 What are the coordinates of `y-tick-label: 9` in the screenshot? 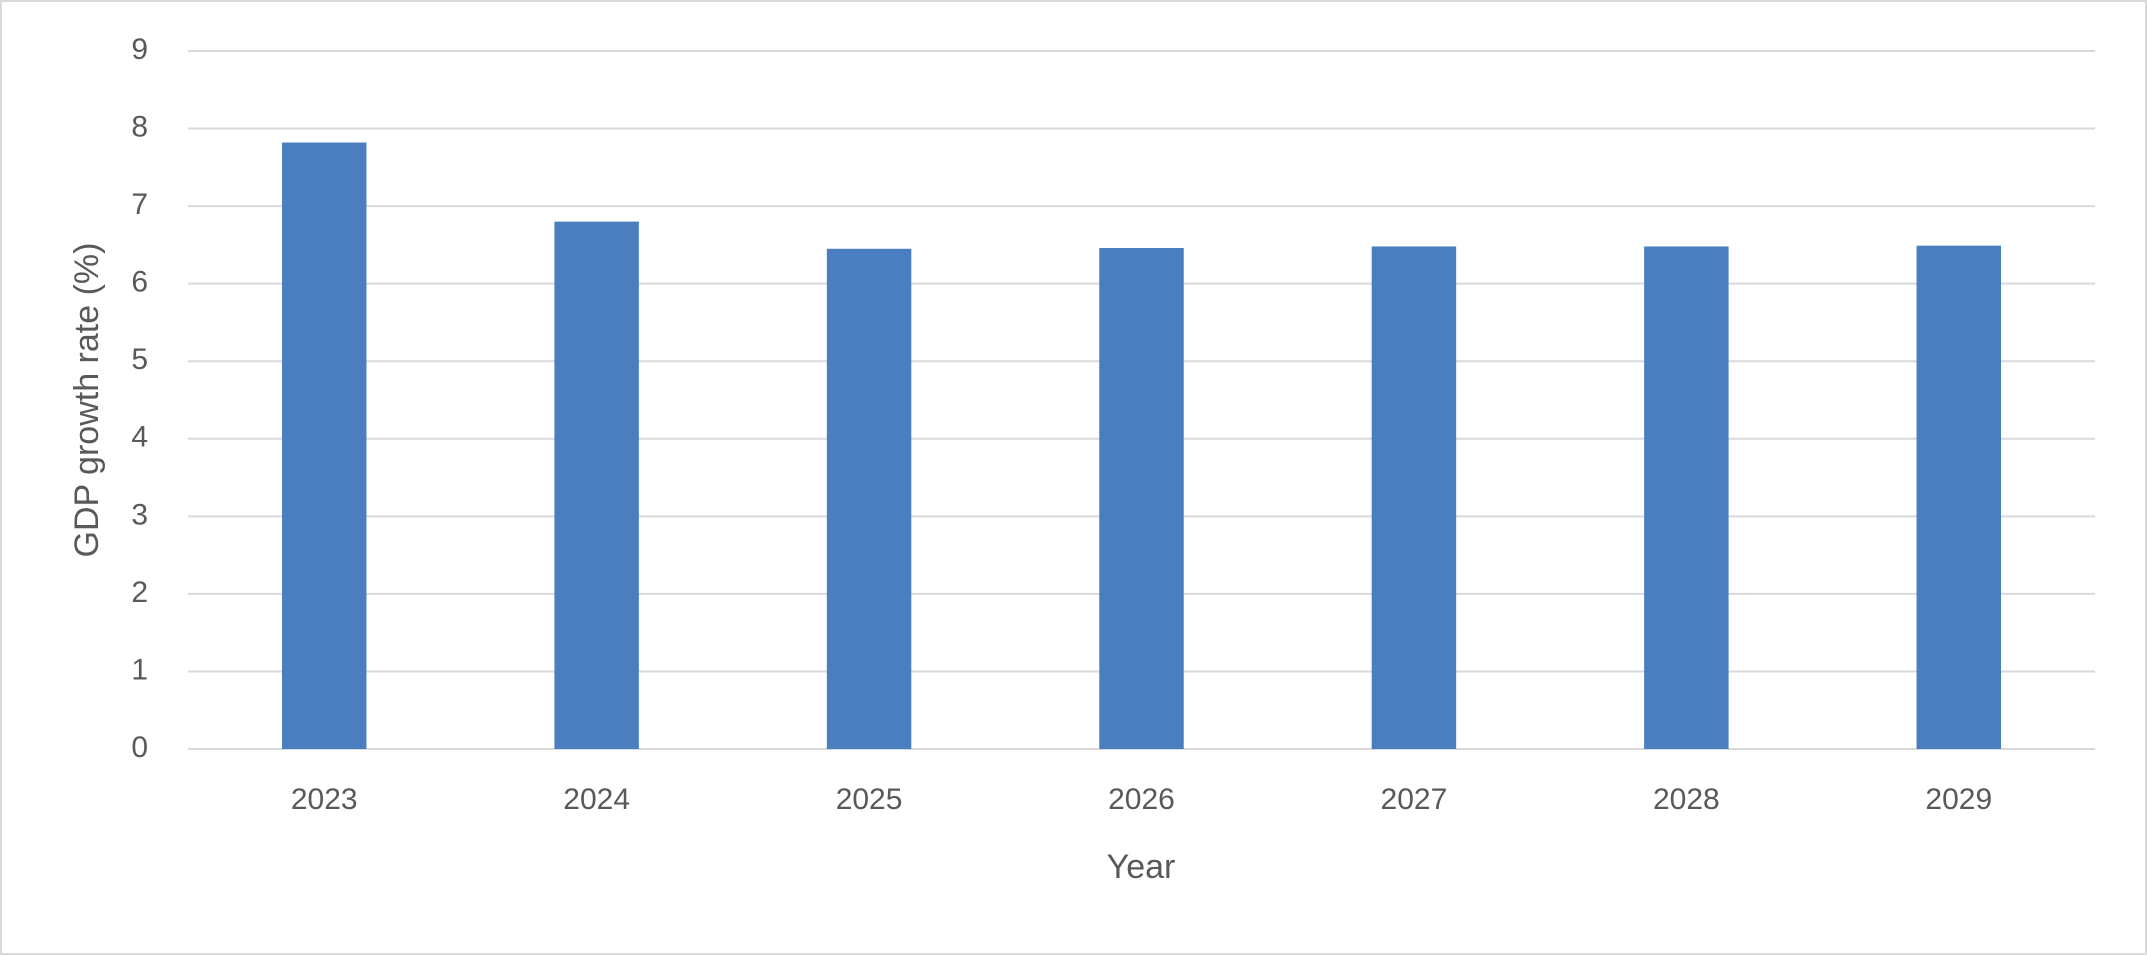 It's located at (139, 49).